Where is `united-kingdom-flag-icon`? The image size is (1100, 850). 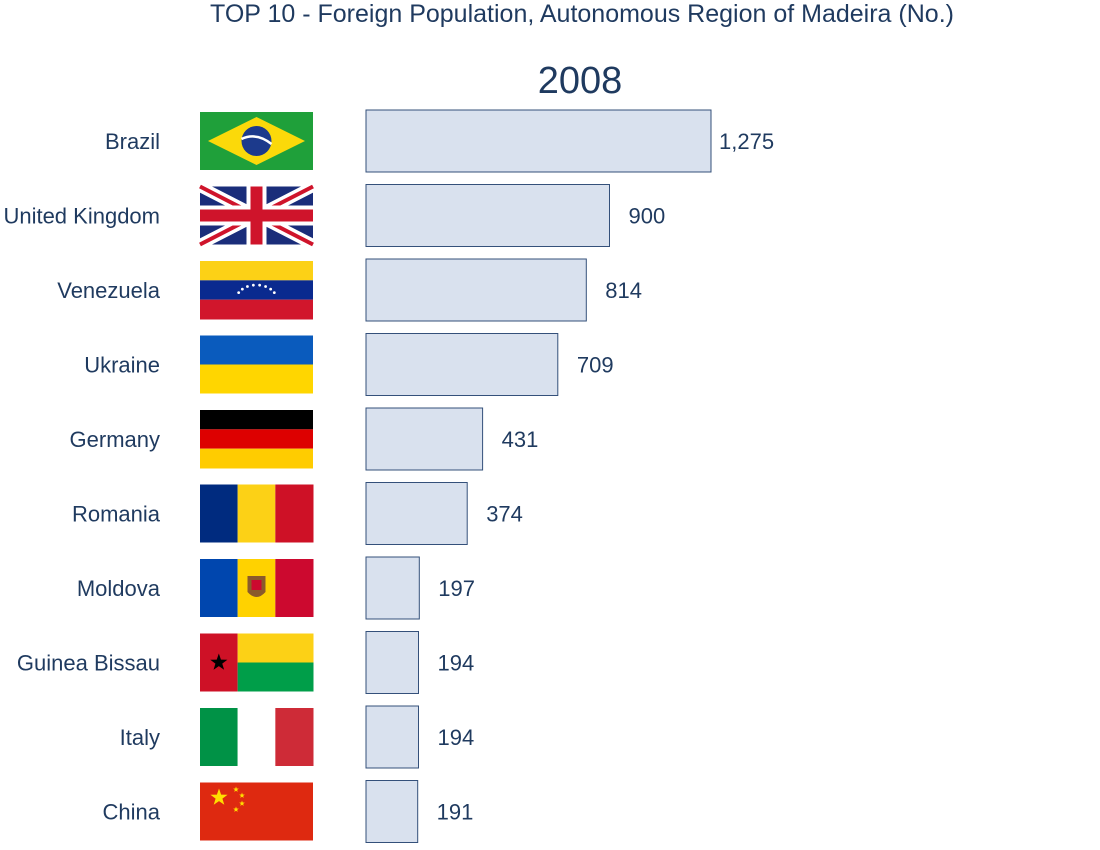 united-kingdom-flag-icon is located at coordinates (256, 215).